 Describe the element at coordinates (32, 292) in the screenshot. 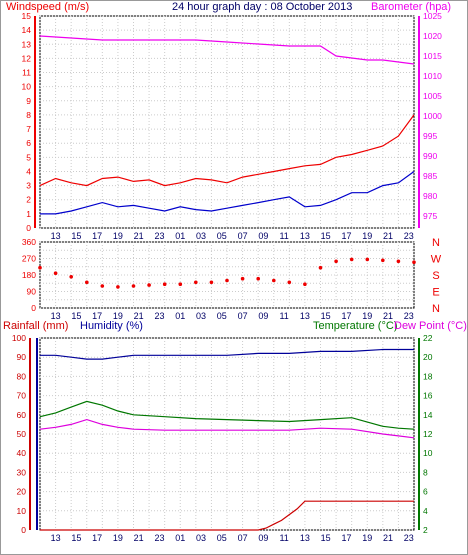

I see `direction-y-tick-label: 90` at that location.